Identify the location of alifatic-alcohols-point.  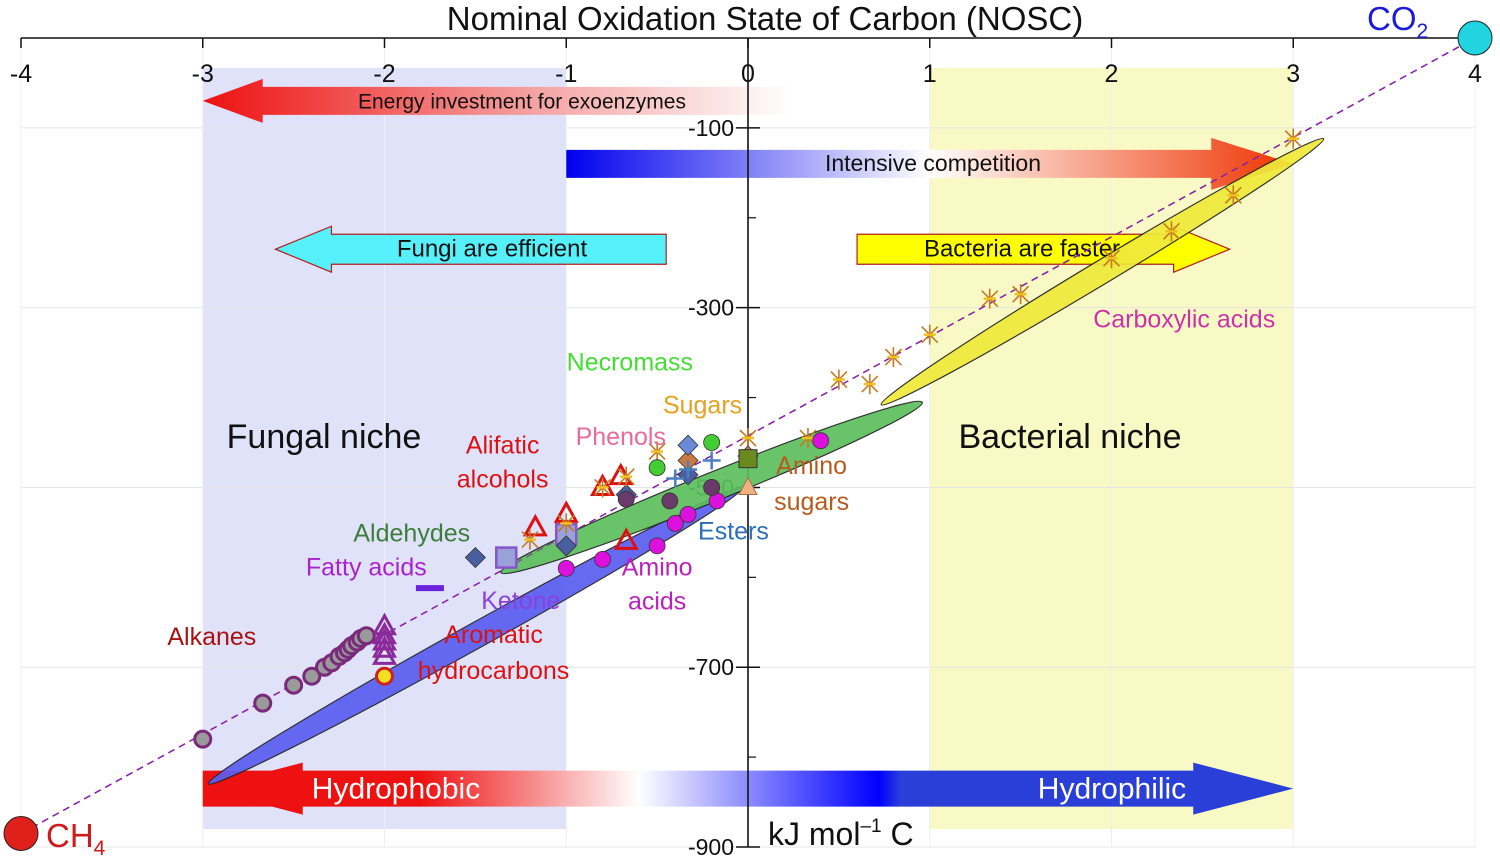
(626, 538).